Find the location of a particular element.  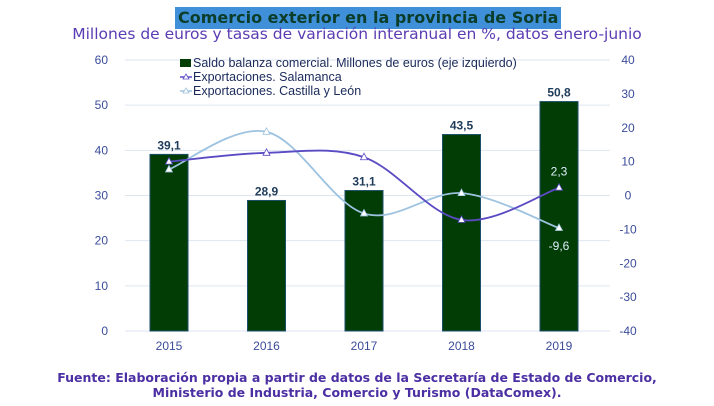

x-tick: 2019 is located at coordinates (559, 346).